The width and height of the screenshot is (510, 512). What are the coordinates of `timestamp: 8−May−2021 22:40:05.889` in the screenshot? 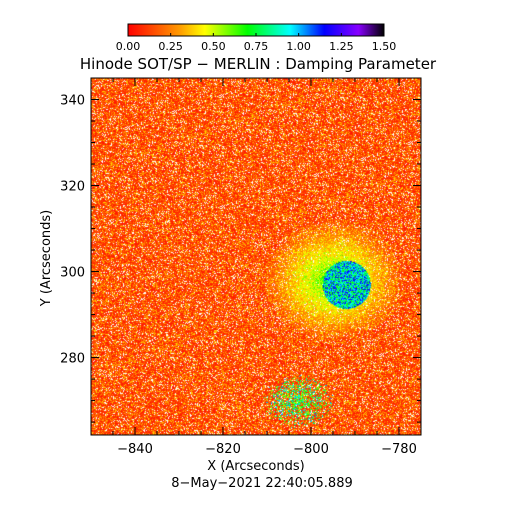 It's located at (261, 483).